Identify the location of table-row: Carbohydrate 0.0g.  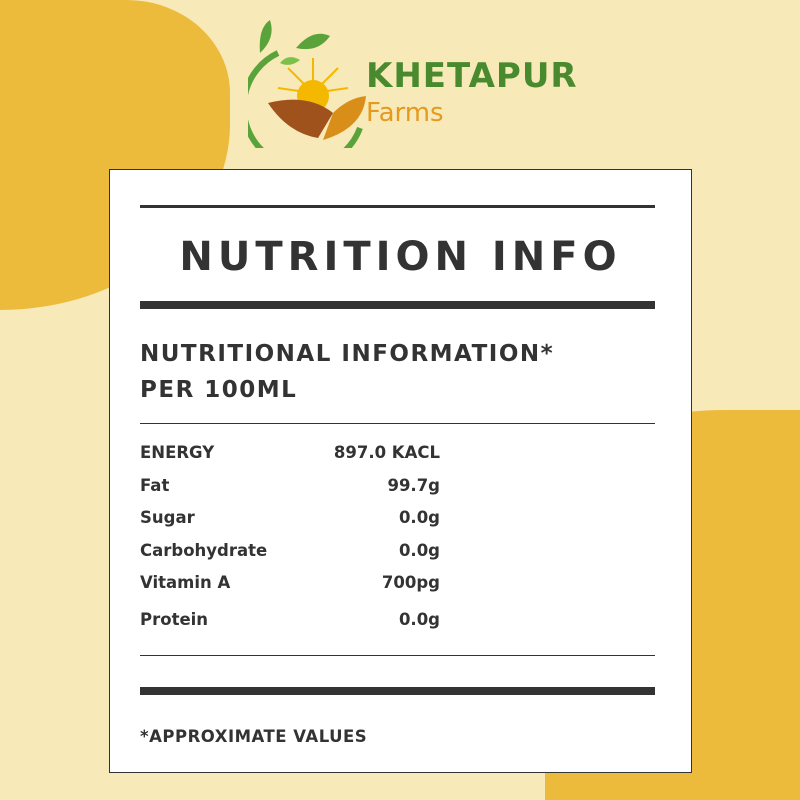
(290, 557).